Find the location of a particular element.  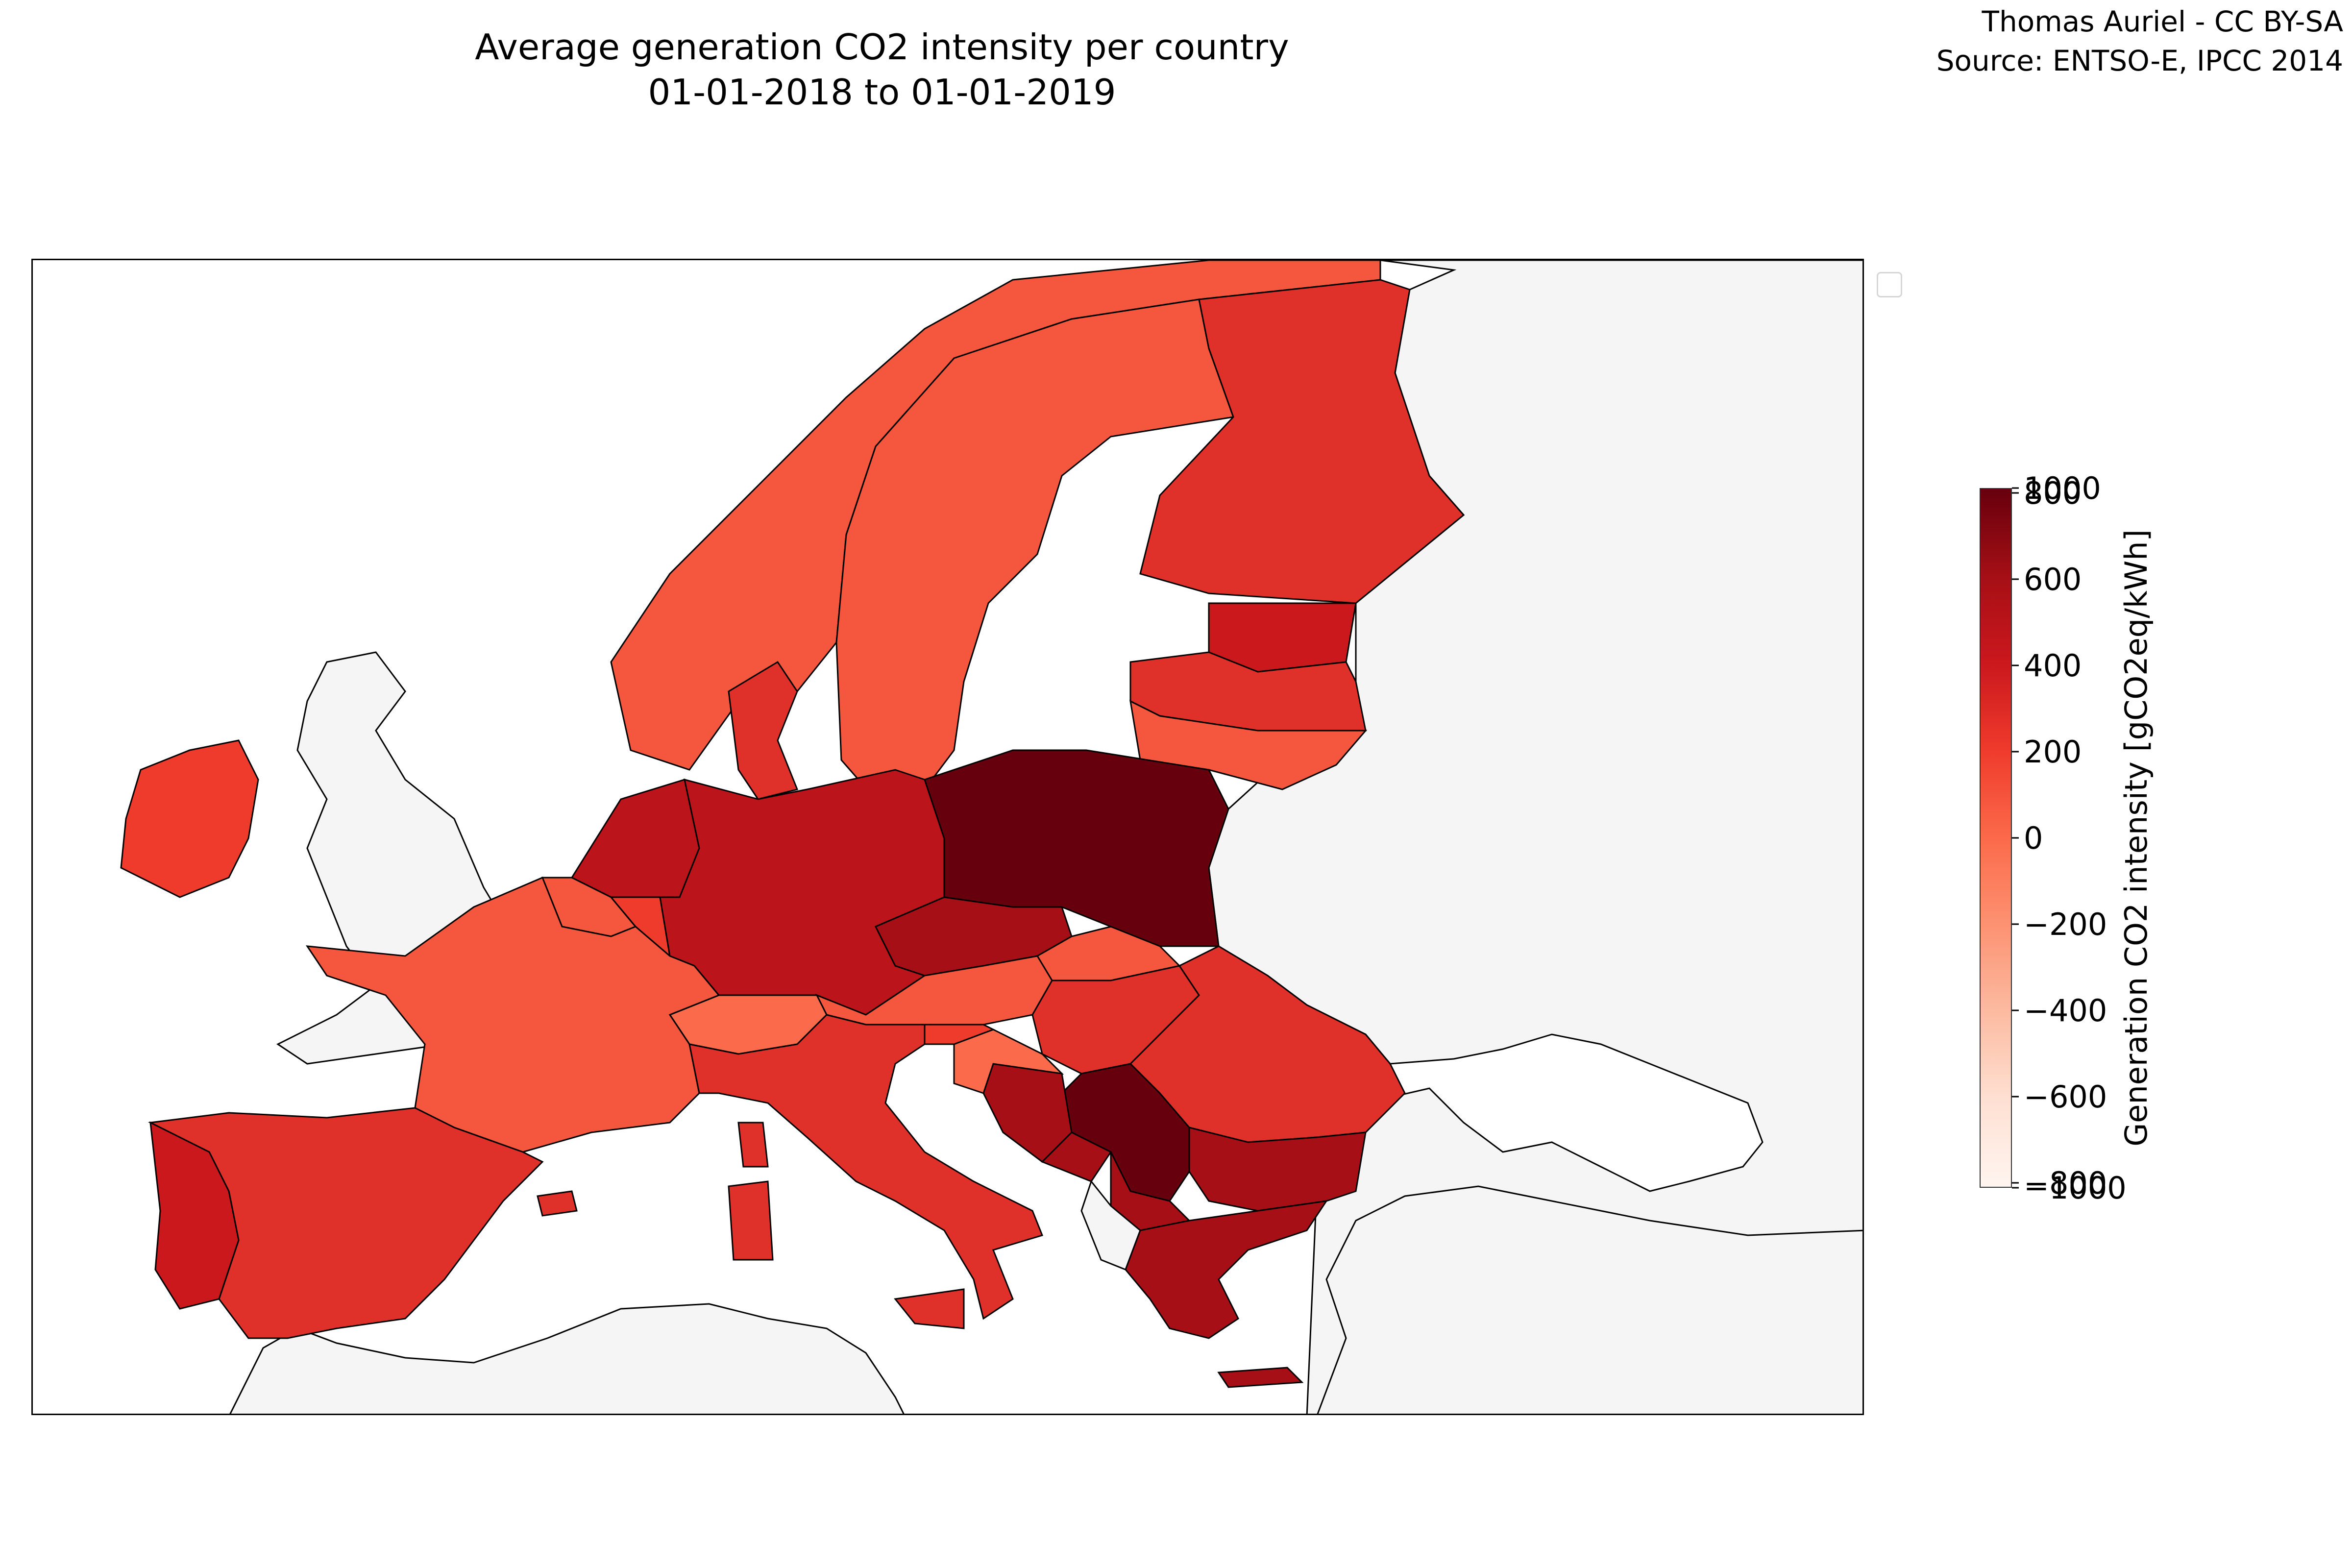

colorbar is located at coordinates (1996, 838).